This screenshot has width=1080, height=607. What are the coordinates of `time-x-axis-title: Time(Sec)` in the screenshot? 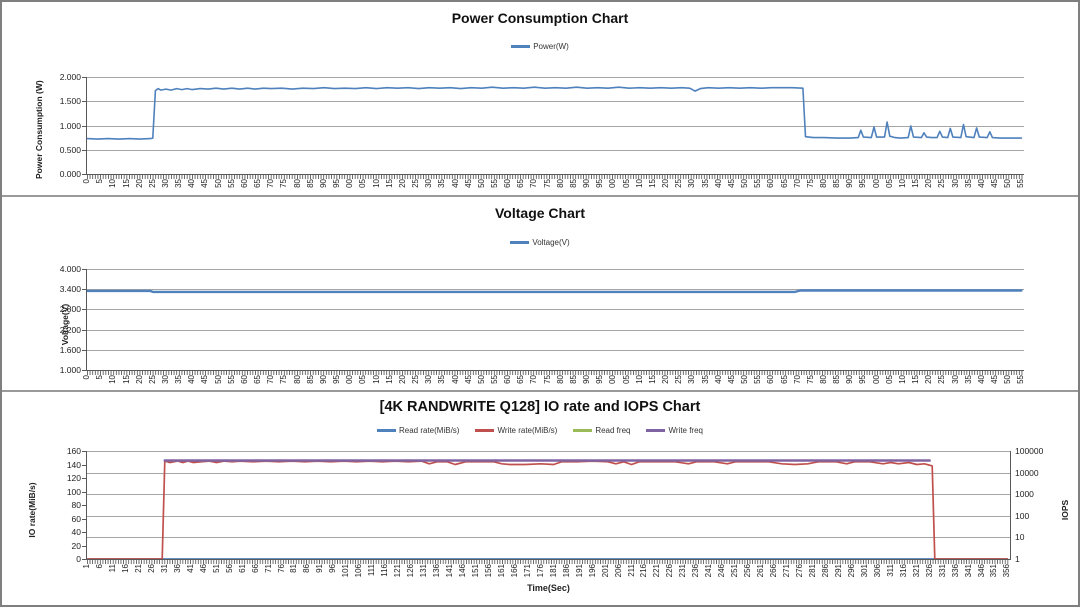 It's located at (548, 588).